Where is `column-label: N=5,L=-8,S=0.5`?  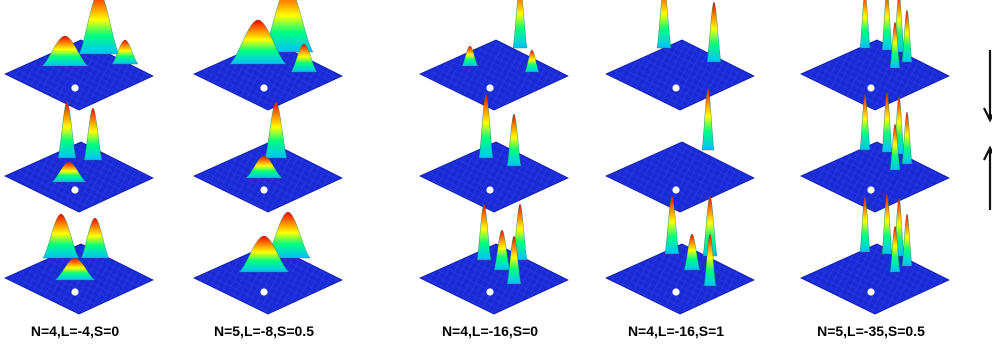
column-label: N=5,L=-8,S=0.5 is located at coordinates (263, 331).